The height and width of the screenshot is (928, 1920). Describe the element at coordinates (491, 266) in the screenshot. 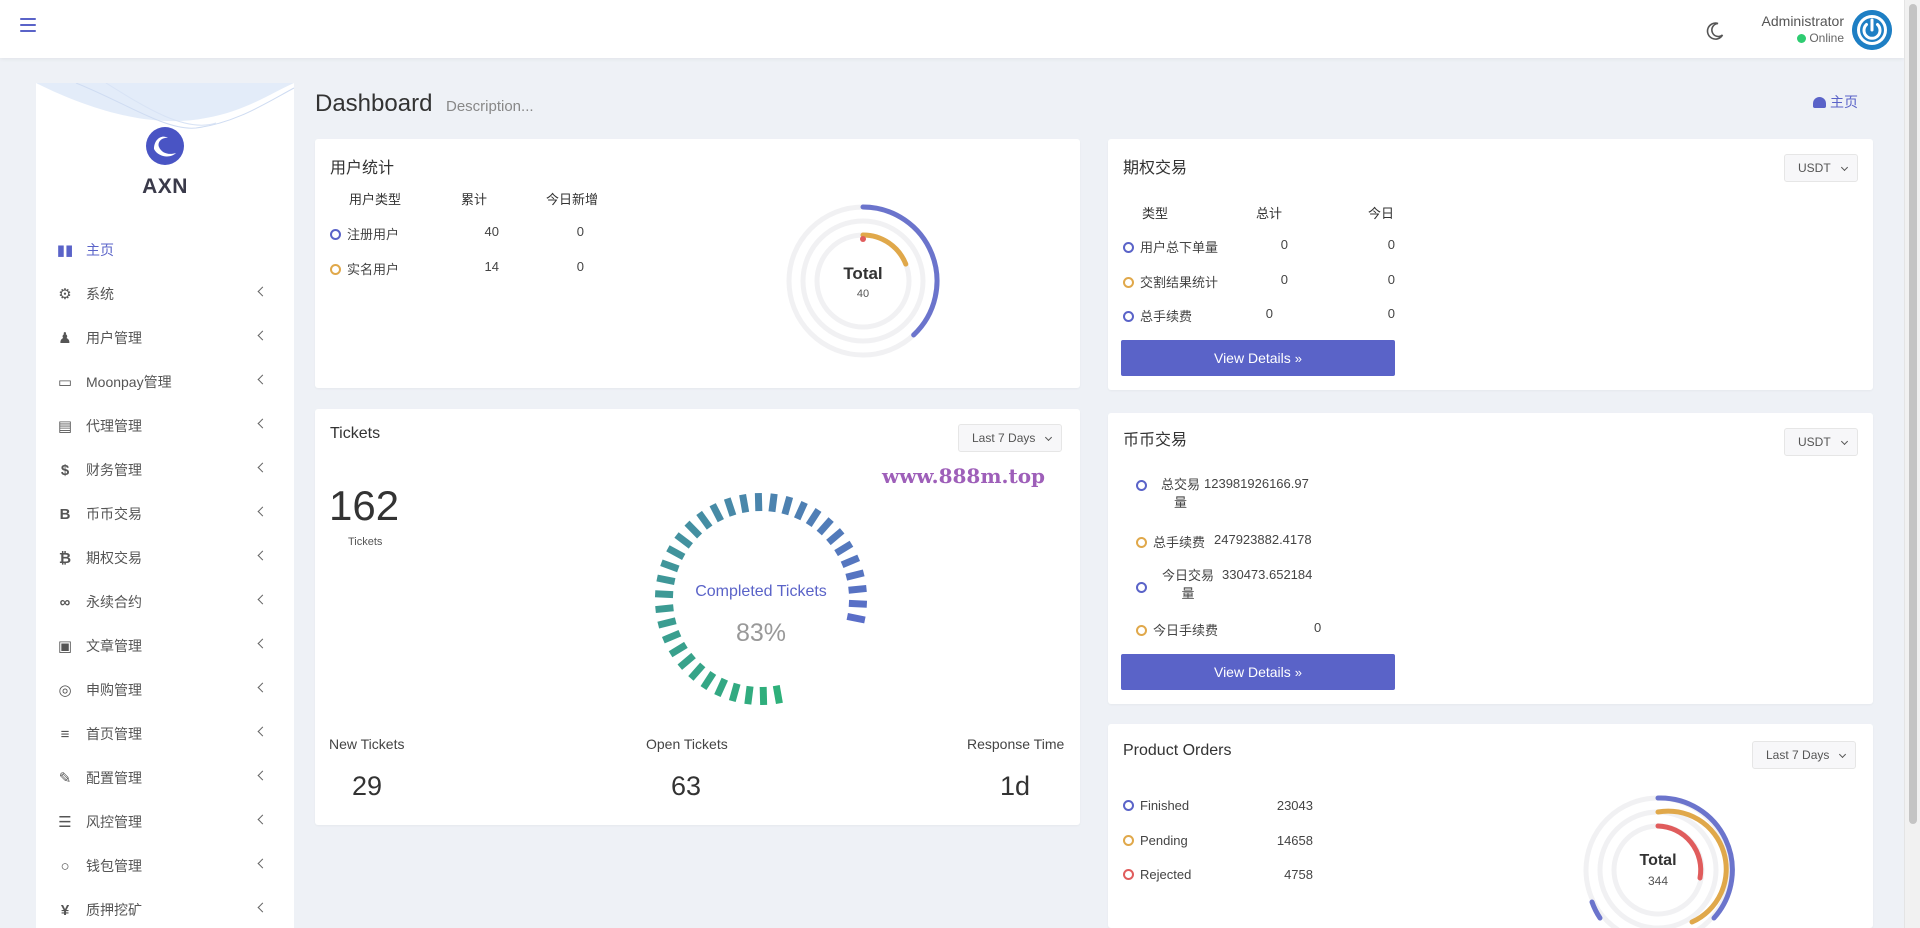

I see `verified-total: 14` at that location.